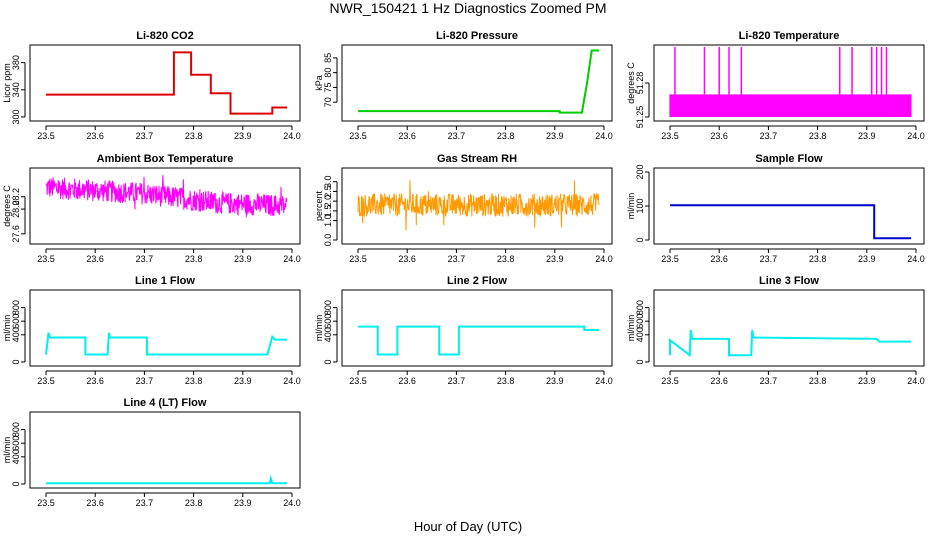  Describe the element at coordinates (790, 105) in the screenshot. I see `series-band` at that location.